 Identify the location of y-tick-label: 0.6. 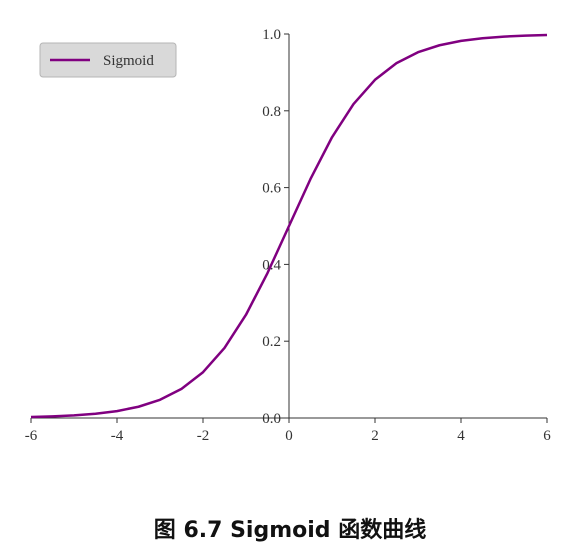
(271, 189).